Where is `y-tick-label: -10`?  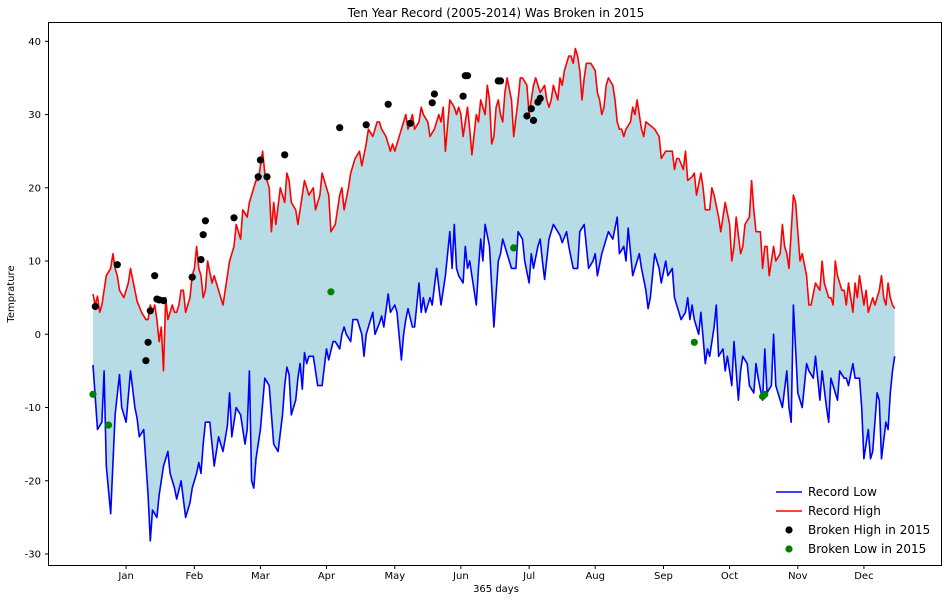 y-tick-label: -10 is located at coordinates (33, 408).